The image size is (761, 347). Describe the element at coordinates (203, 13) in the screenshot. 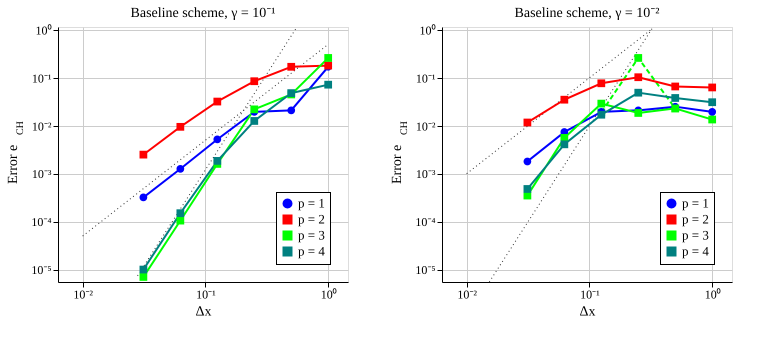

I see `chart-title: Baseline scheme, γ = 10⁻¹` at that location.